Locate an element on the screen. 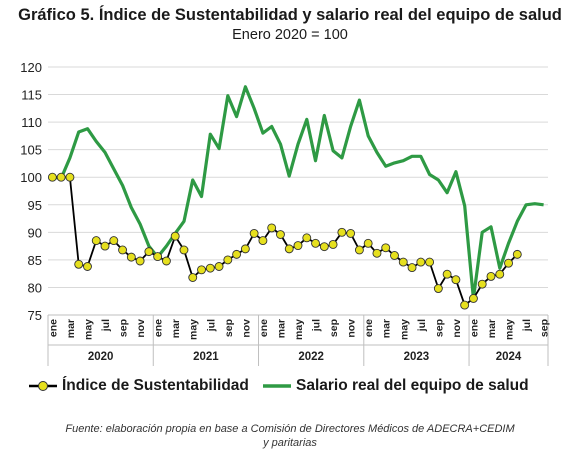 The width and height of the screenshot is (580, 456). y-tick-label: 95 is located at coordinates (35, 205).